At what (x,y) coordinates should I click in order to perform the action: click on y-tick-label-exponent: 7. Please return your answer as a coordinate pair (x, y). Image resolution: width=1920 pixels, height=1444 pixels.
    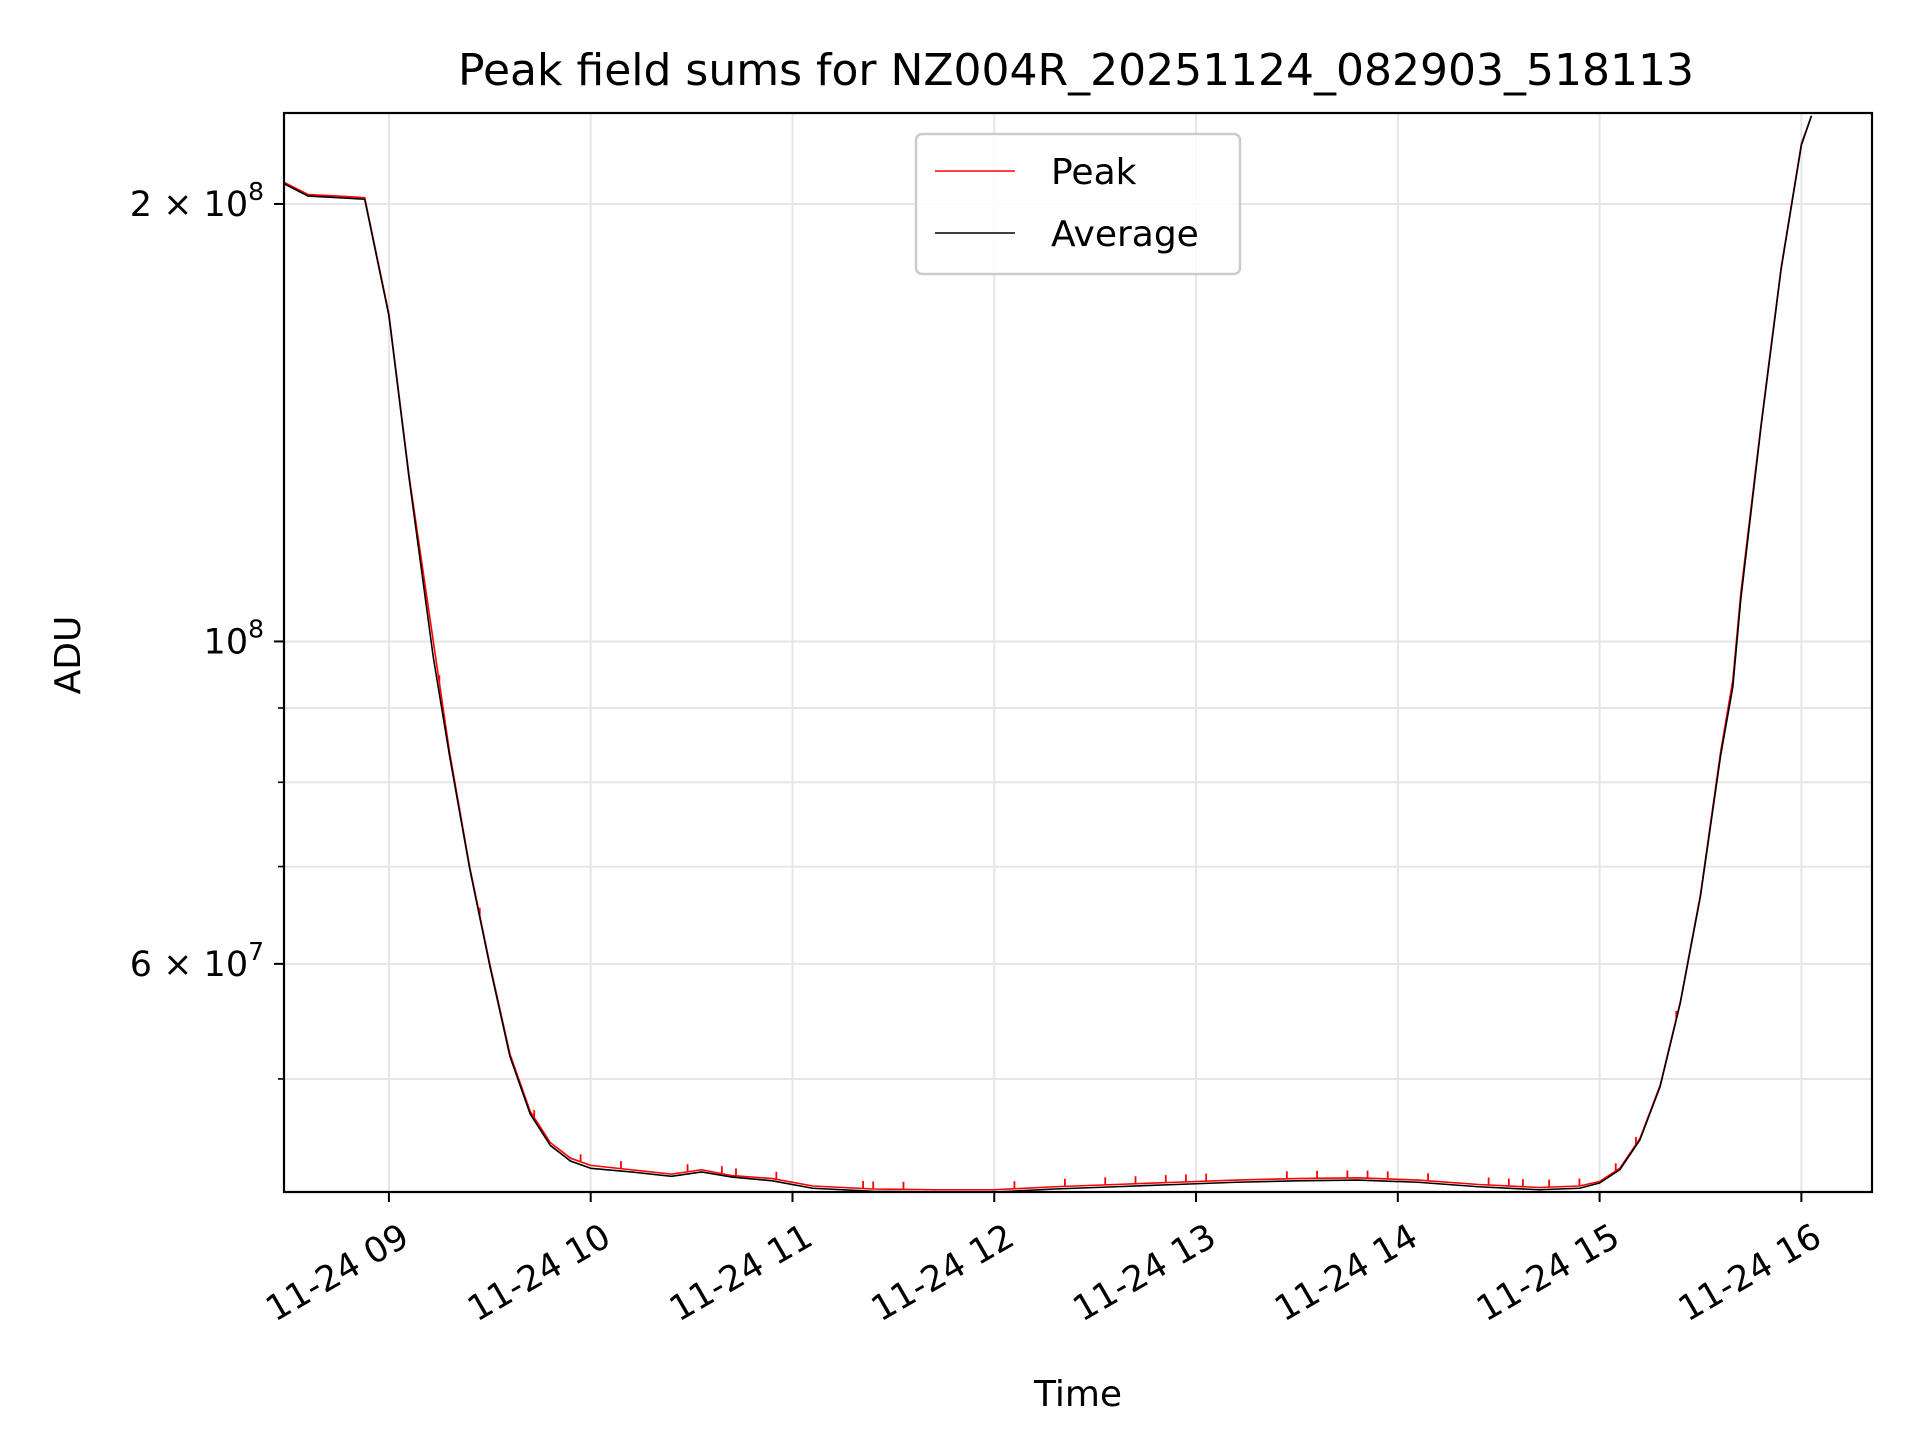
    Looking at the image, I should click on (256, 951).